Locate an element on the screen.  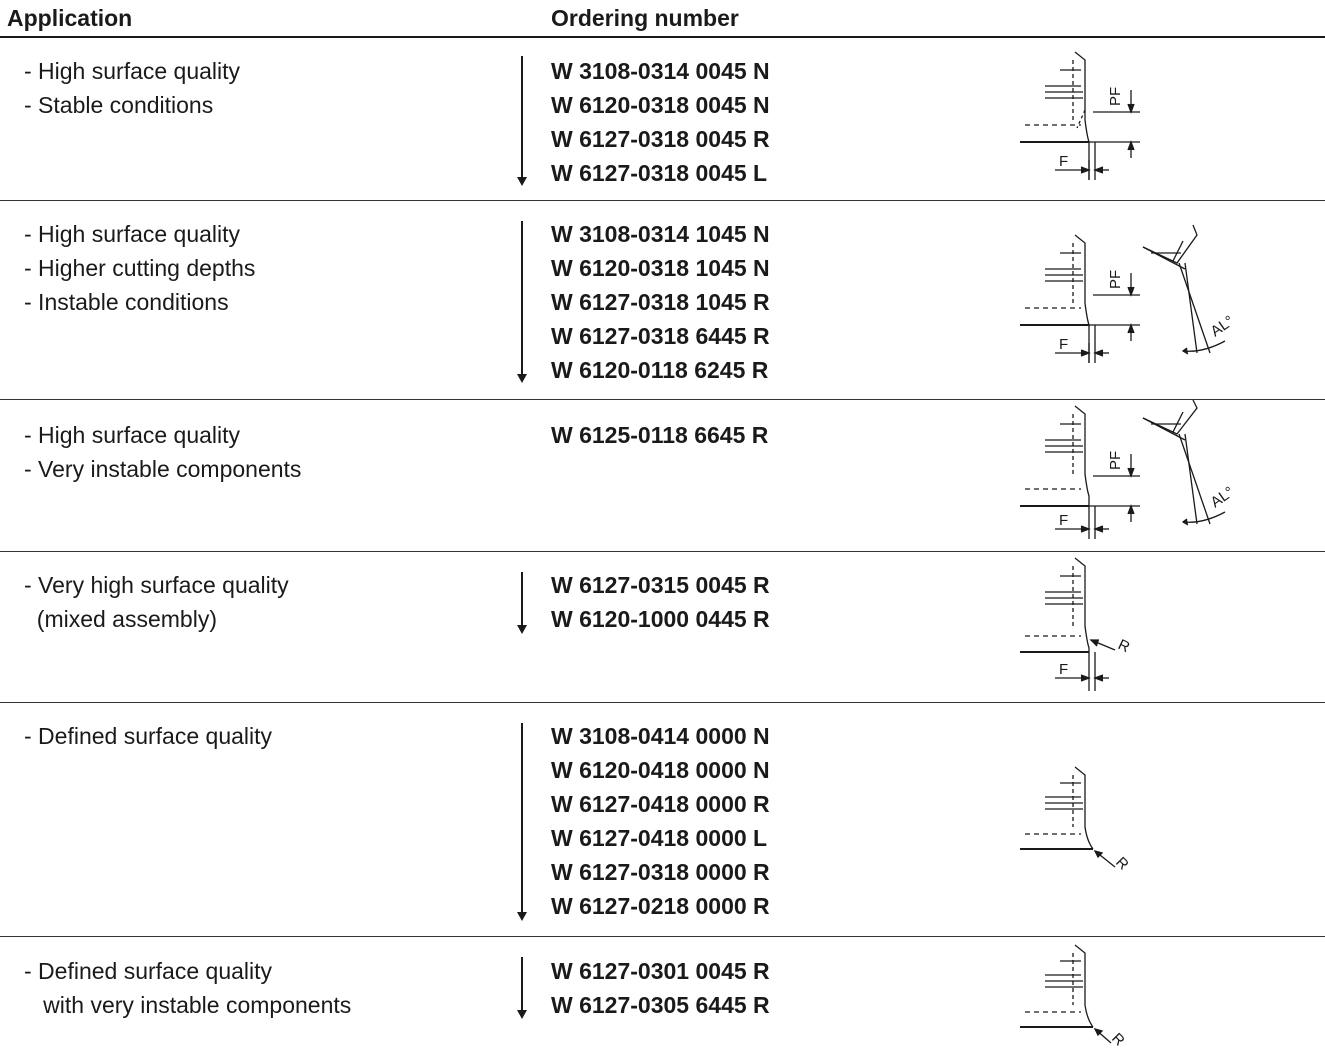
application-column-header: Application is located at coordinates (70, 18).